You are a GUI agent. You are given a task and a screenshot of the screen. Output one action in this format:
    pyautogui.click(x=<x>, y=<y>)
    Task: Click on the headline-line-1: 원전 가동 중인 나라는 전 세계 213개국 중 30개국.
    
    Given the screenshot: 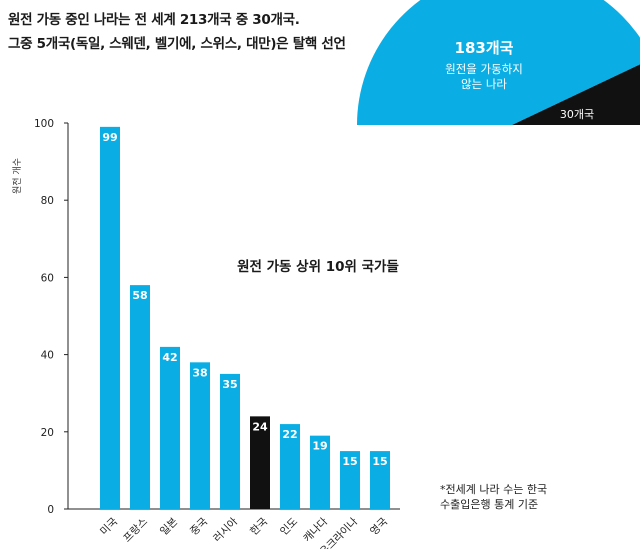 What is the action you would take?
    pyautogui.click(x=154, y=20)
    